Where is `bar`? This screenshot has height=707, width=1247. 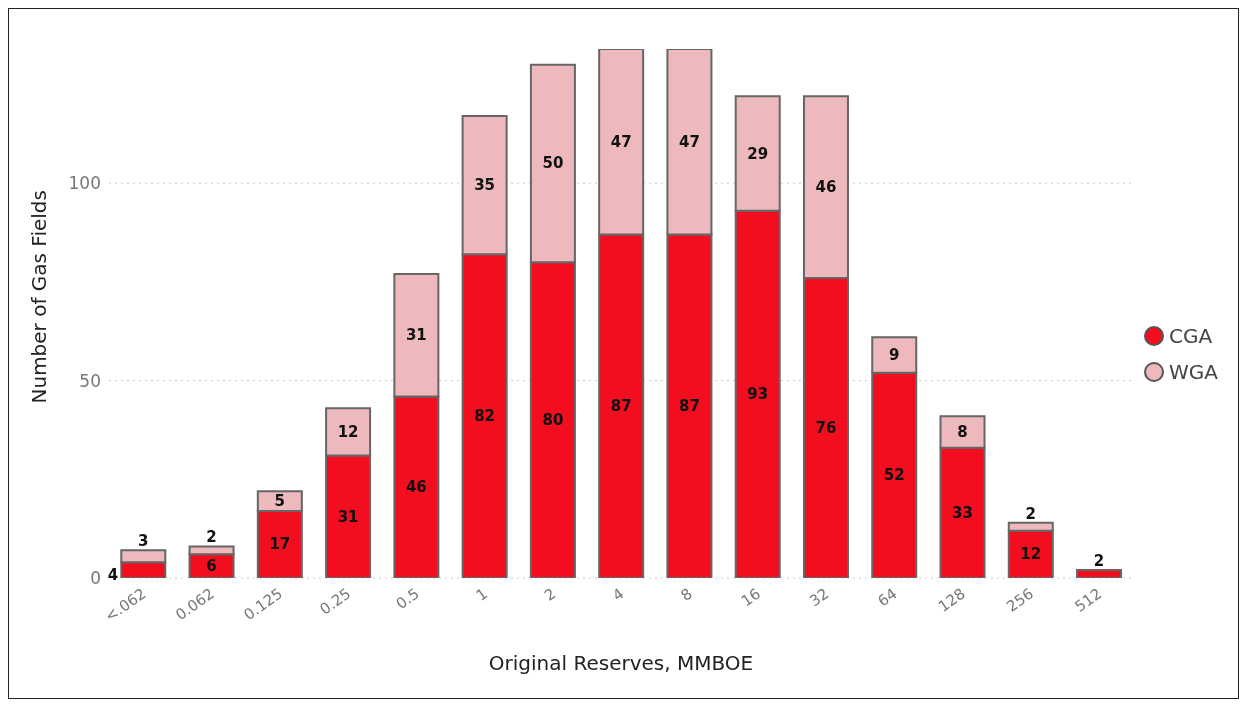
bar is located at coordinates (1099, 573).